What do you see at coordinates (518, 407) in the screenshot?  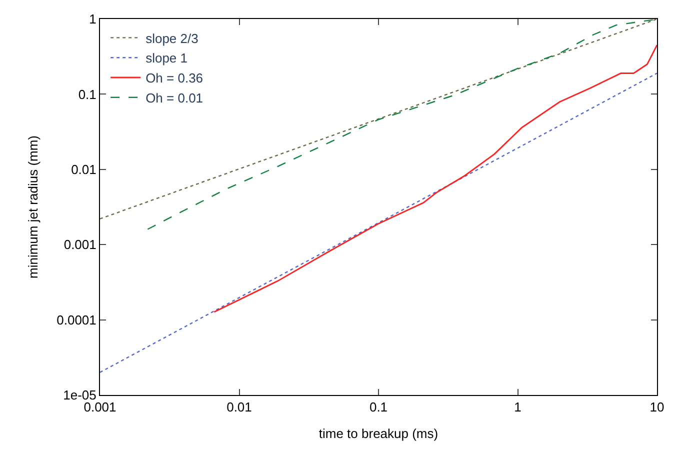 I see `x-tick-label: 1` at bounding box center [518, 407].